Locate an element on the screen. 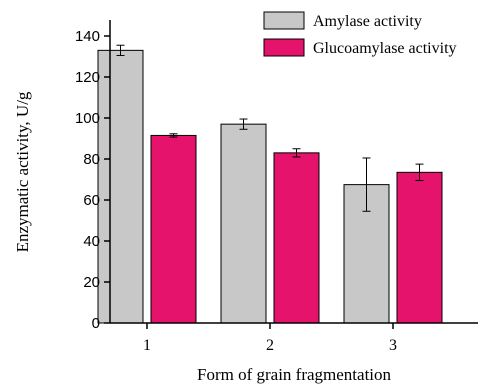  y-tick-label: 100 is located at coordinates (87, 118).